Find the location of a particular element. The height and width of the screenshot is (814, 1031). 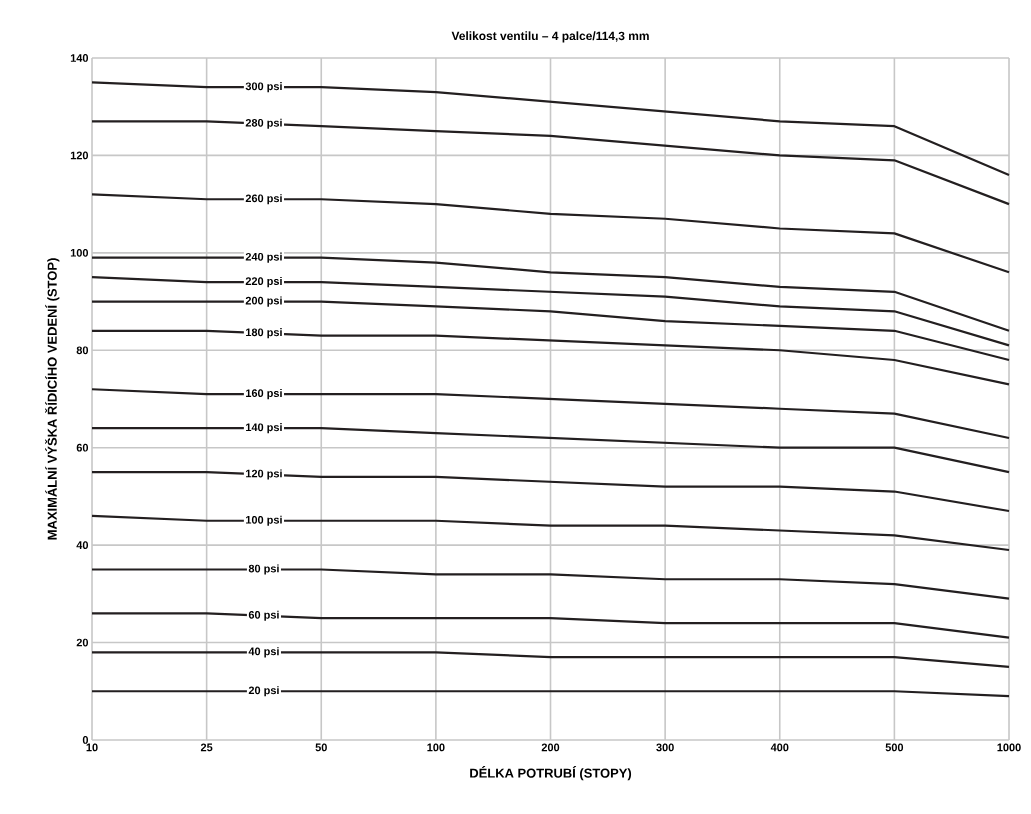

x-axis-title: DÉLKA POTRUBÍ (STOPY) is located at coordinates (551, 773).